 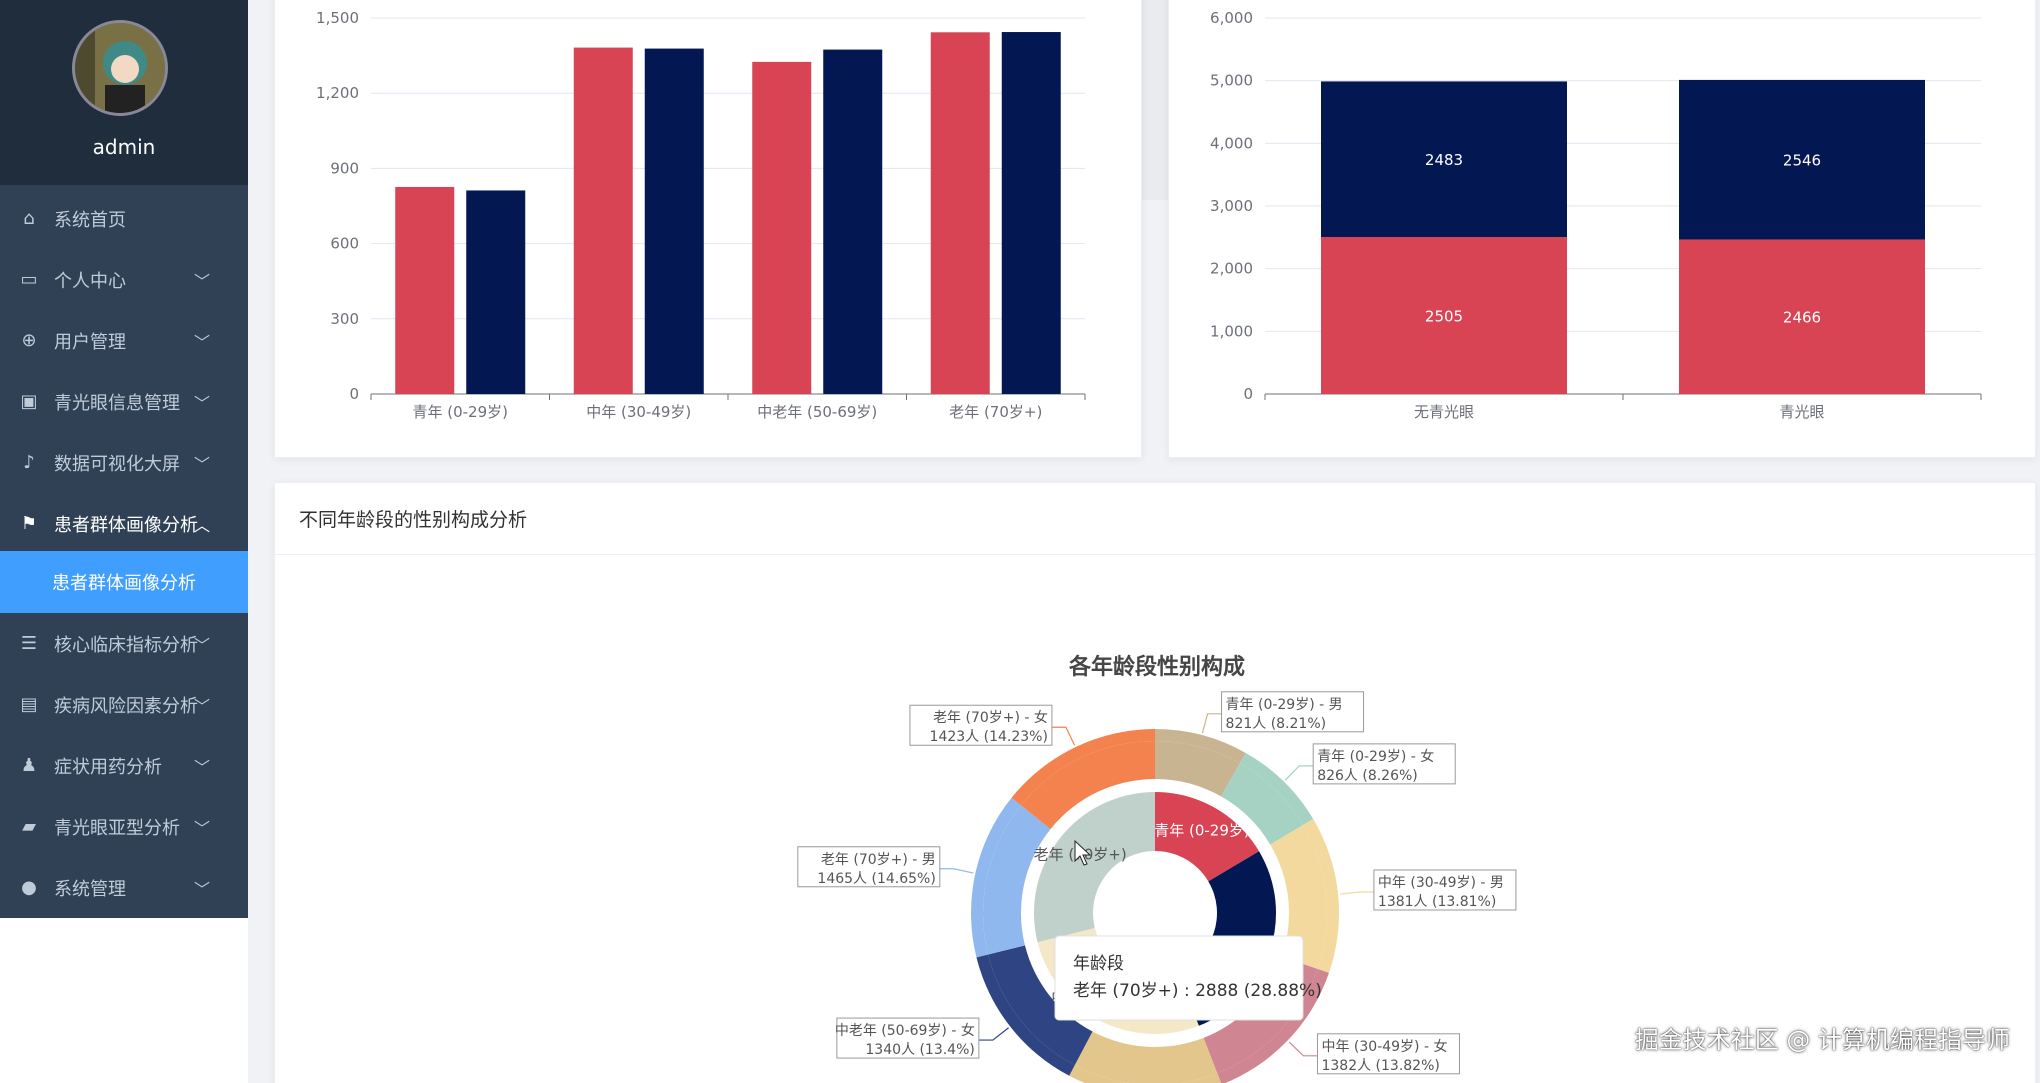 I want to click on sidebar-item-label: 核心临床指标分析, so click(x=126, y=645).